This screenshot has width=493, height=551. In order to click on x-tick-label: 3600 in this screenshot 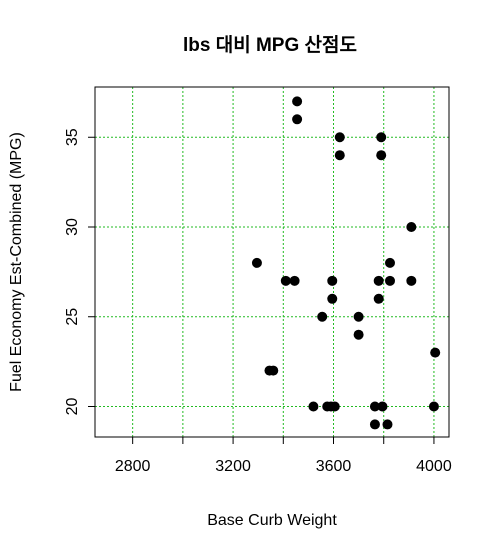, I will do `click(334, 466)`.